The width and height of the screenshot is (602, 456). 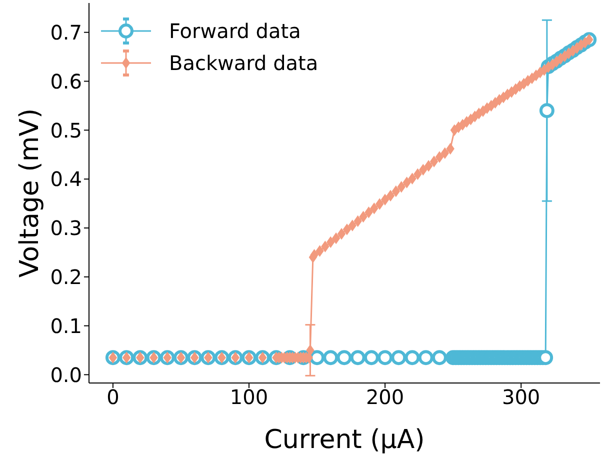 What do you see at coordinates (385, 397) in the screenshot?
I see `x-tick-label: 200` at bounding box center [385, 397].